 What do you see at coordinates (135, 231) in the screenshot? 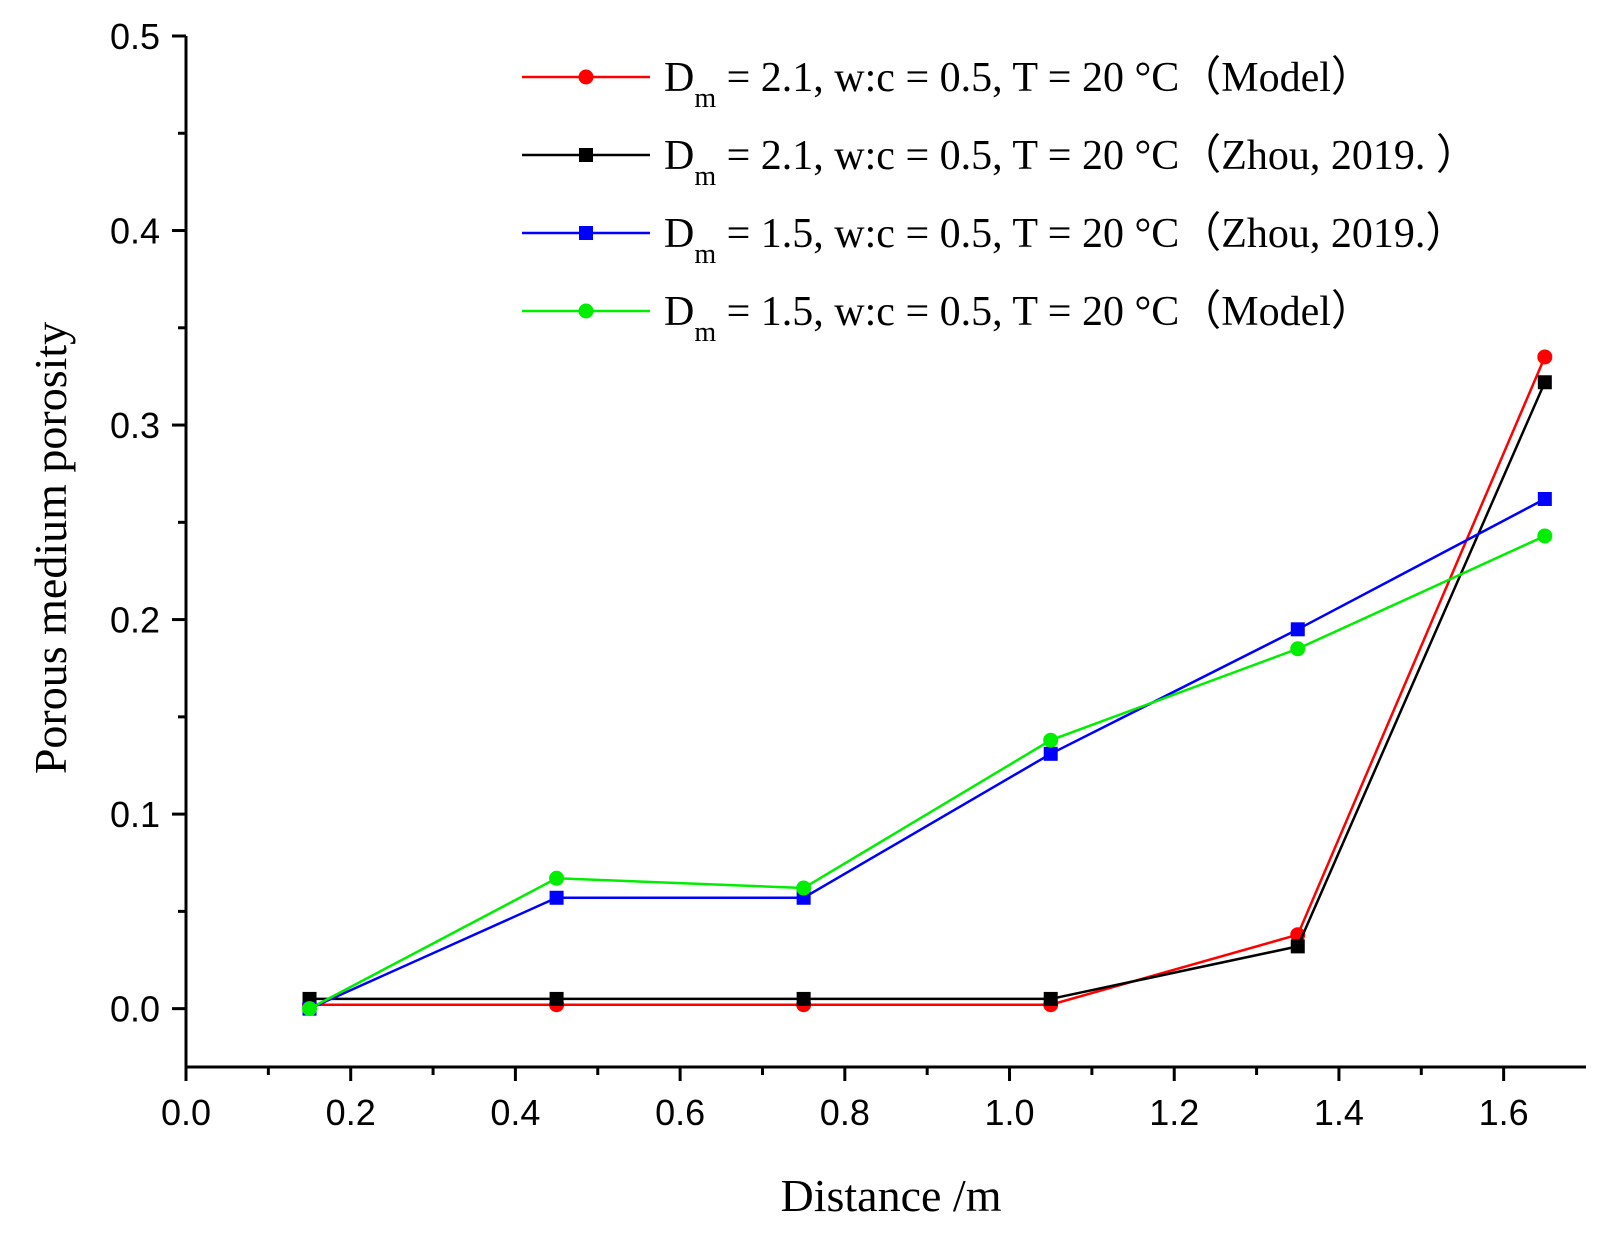
I see `y-tick-label: 0.4` at bounding box center [135, 231].